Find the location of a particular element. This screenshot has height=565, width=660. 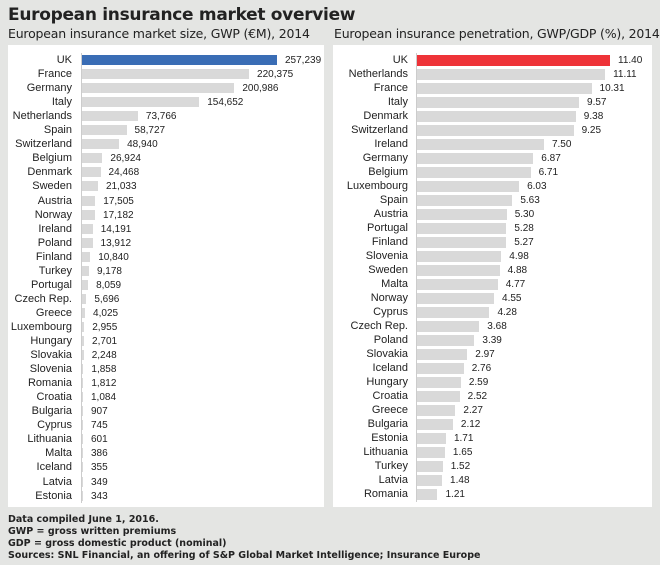

category-label: UK is located at coordinates (400, 60).